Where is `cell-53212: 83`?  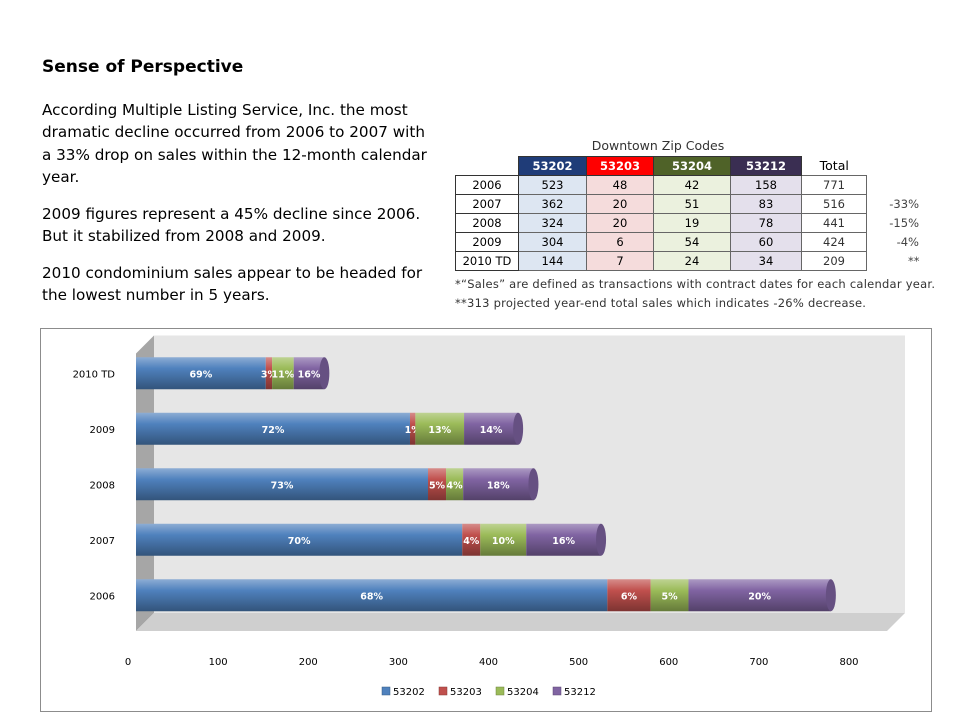
cell-53212: 83 is located at coordinates (766, 204).